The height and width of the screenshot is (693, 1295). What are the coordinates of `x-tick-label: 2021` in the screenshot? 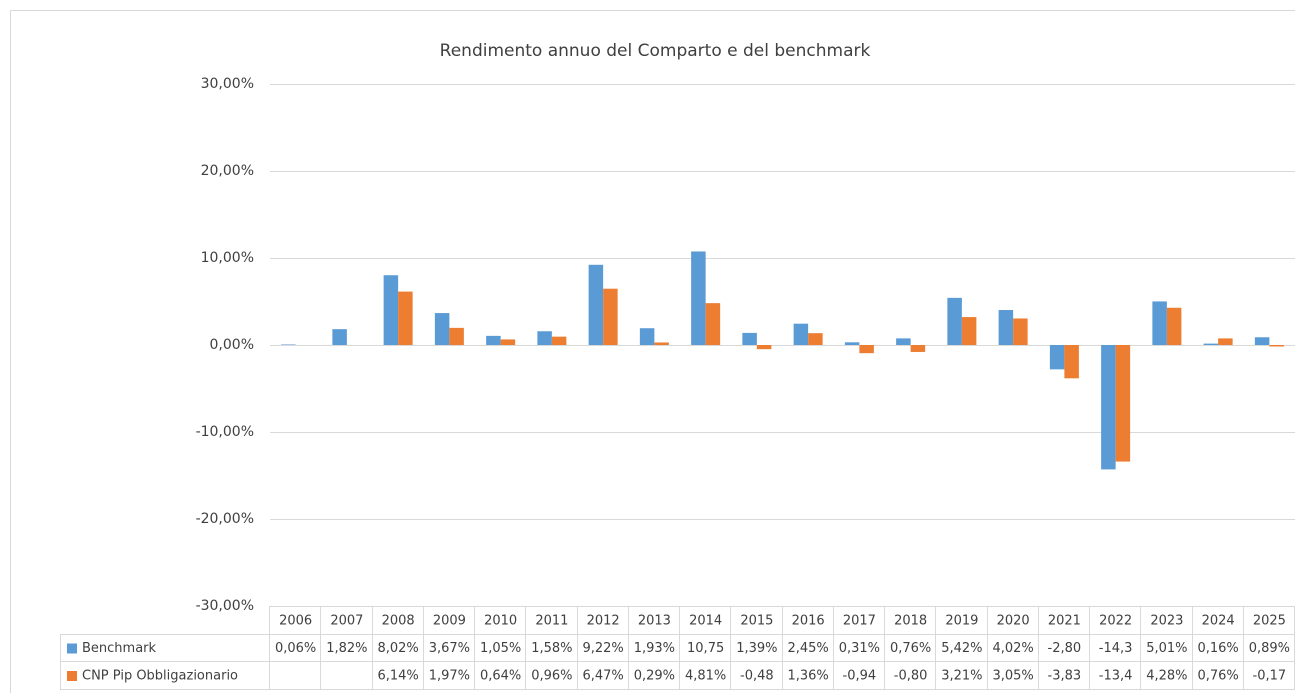 It's located at (1064, 621).